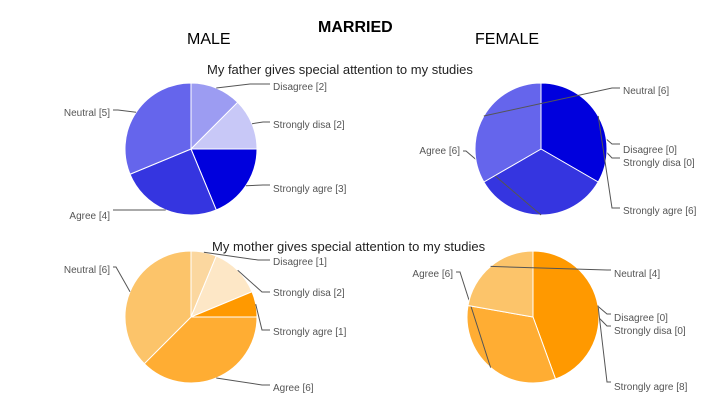 The image size is (720, 405). I want to click on slice-label-neutral: Neutral [4], so click(637, 274).